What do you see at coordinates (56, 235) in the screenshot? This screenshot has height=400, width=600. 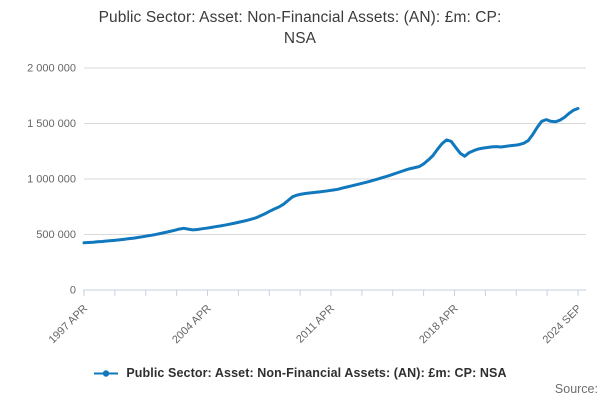 I see `y-axis-tick-label: 500 000` at bounding box center [56, 235].